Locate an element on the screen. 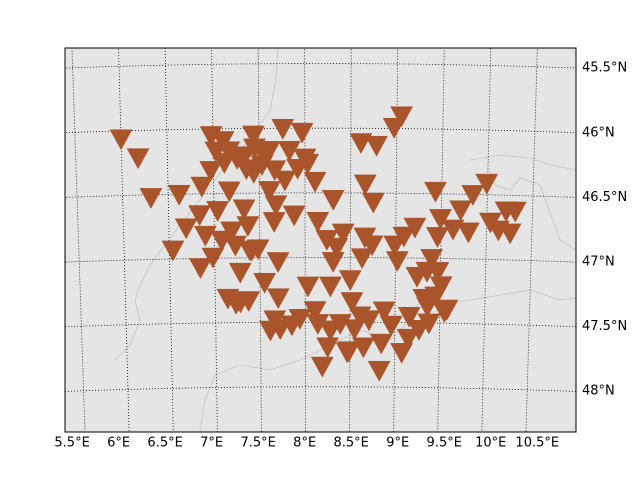  x-tick-label: 10°E is located at coordinates (490, 443).